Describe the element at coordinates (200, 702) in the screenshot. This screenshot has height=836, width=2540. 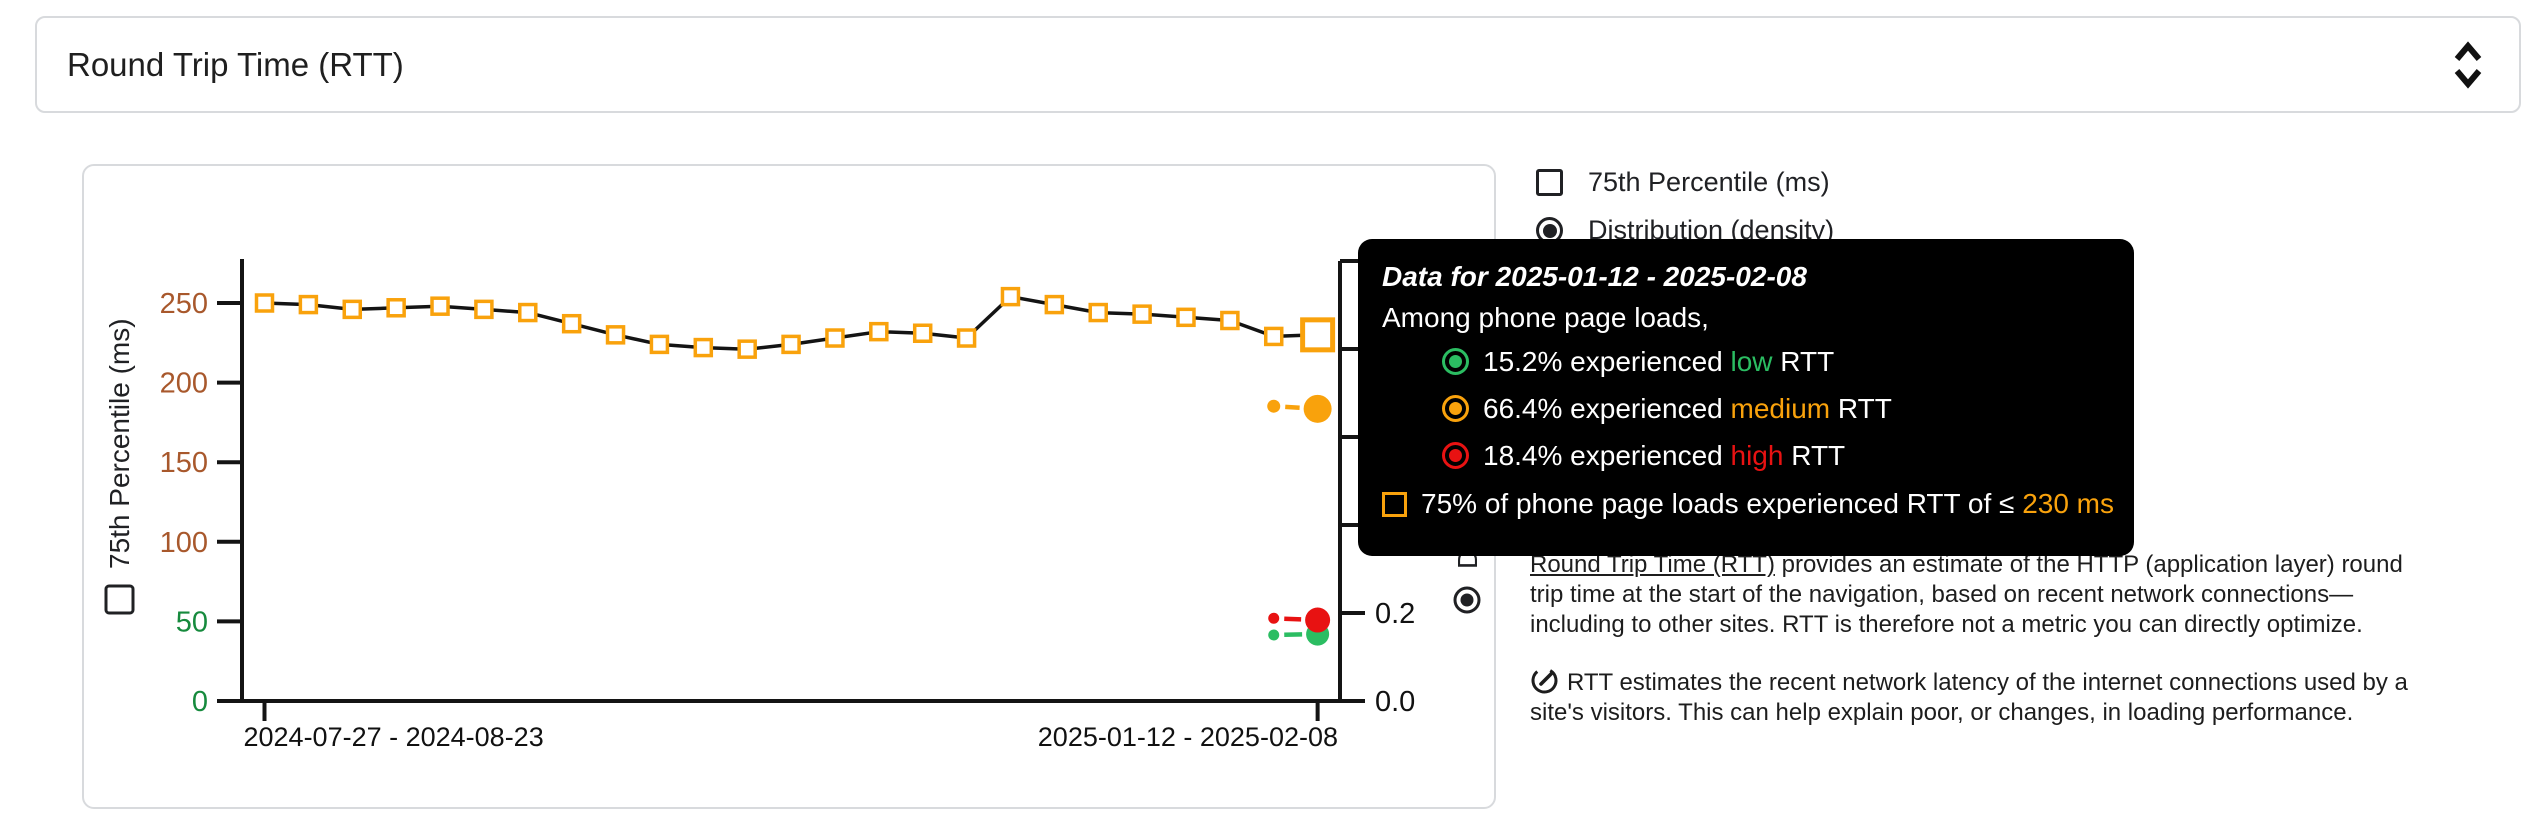
I see `y-tick-label: 0` at that location.